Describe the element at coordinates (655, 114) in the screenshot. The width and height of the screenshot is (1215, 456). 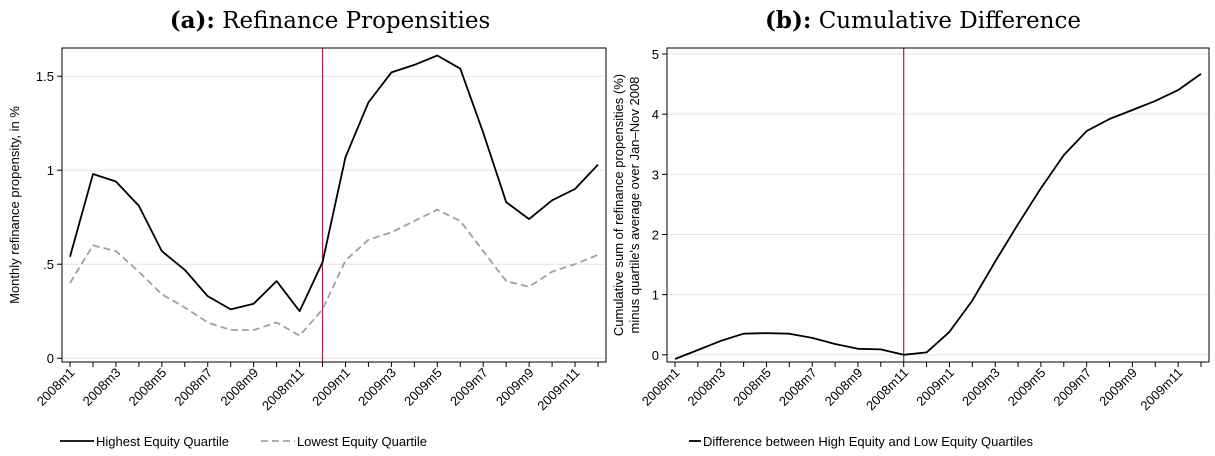
I see `y-tick-label-4: 4` at that location.